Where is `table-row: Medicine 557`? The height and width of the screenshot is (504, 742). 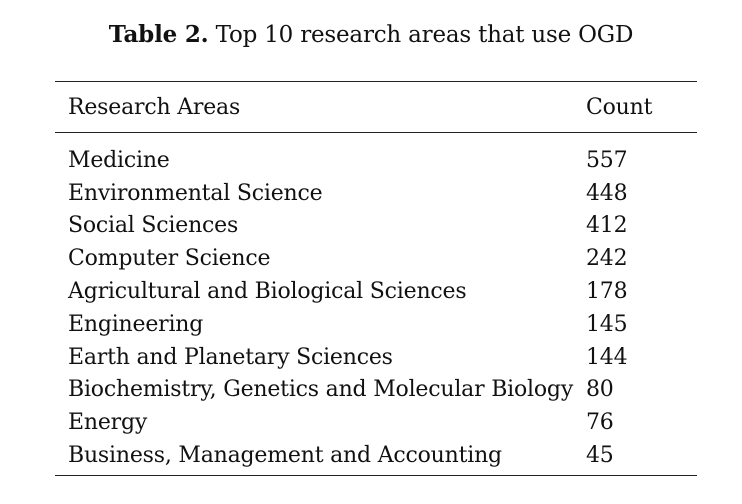 table-row: Medicine 557 is located at coordinates (376, 160).